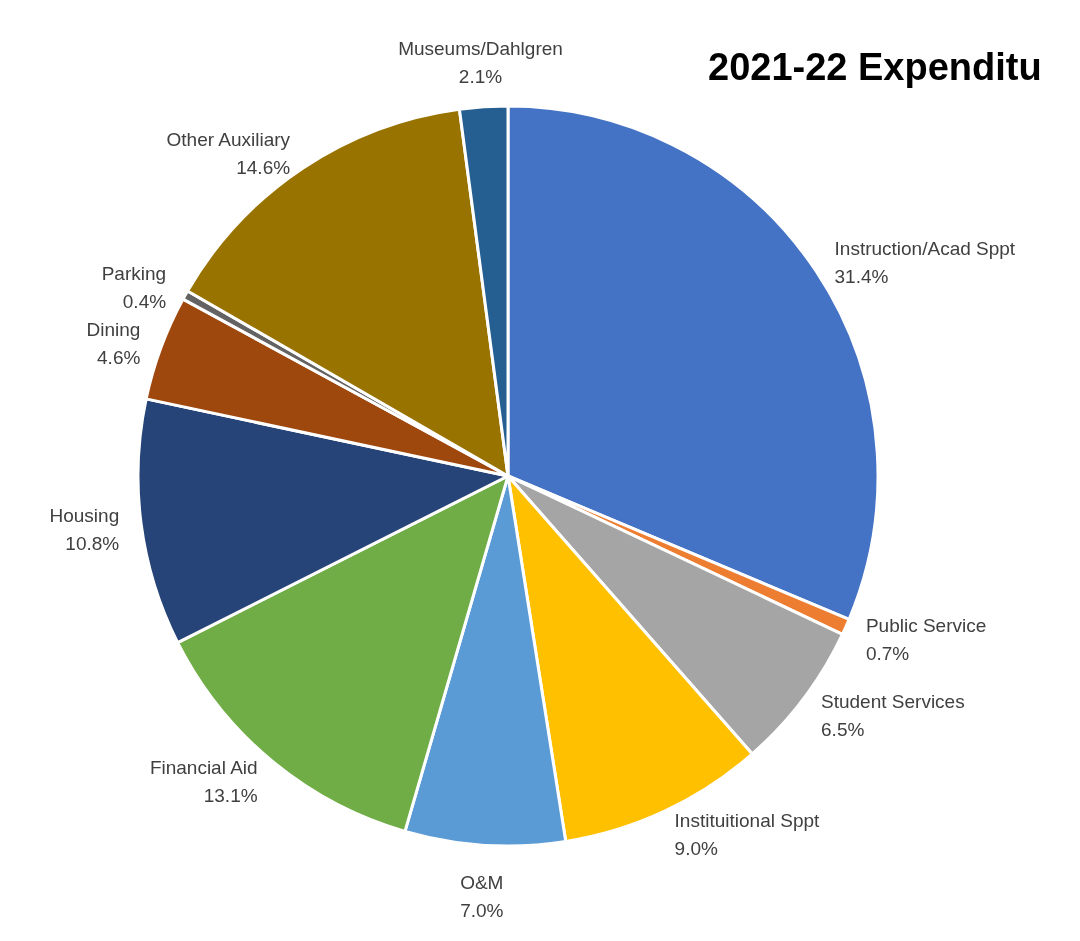 This screenshot has width=1080, height=941. What do you see at coordinates (230, 795) in the screenshot?
I see `data-label: 13.1%` at bounding box center [230, 795].